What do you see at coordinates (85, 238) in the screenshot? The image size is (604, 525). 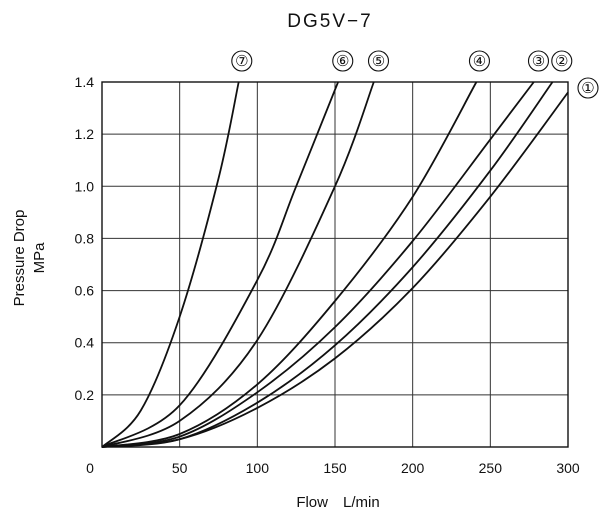 I see `y-tick-label: 0.8` at bounding box center [85, 238].